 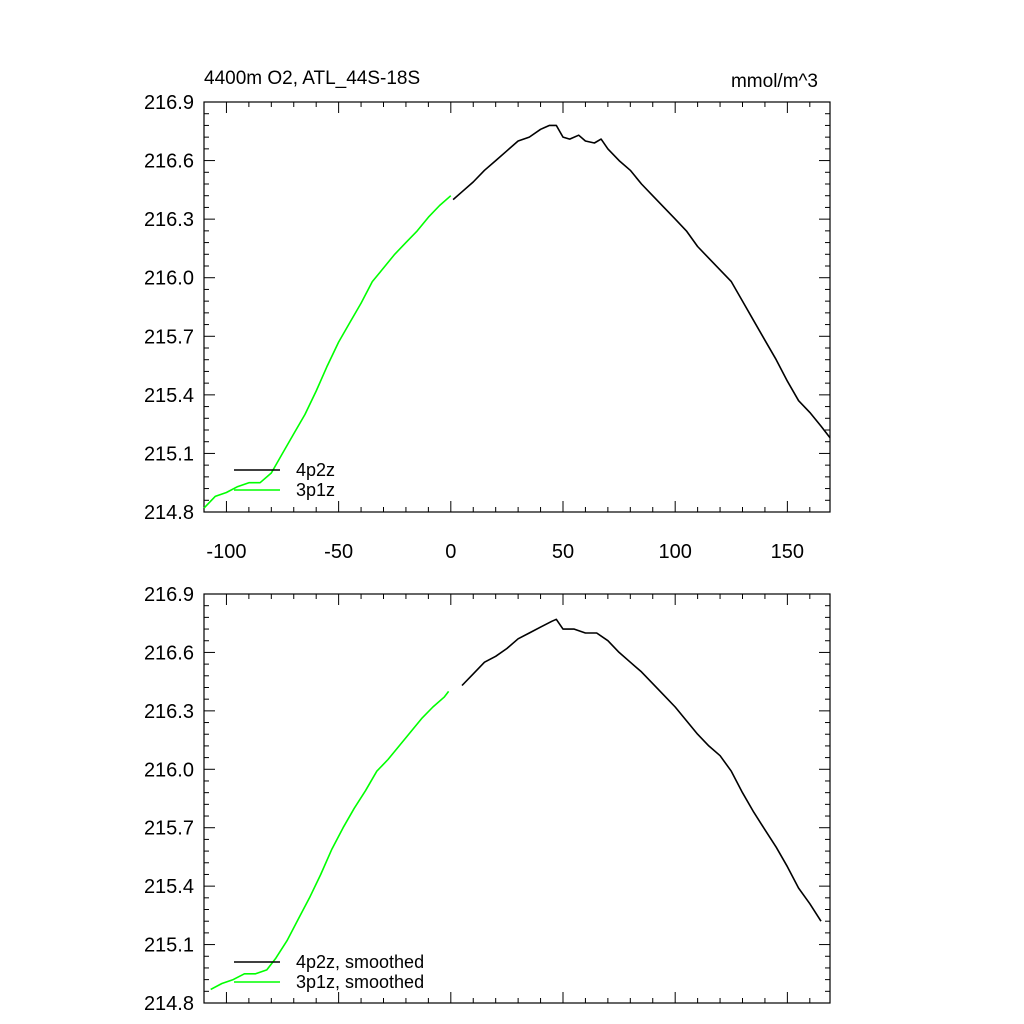 I want to click on legend-label-3p1z: 3p1z, so click(x=315, y=490).